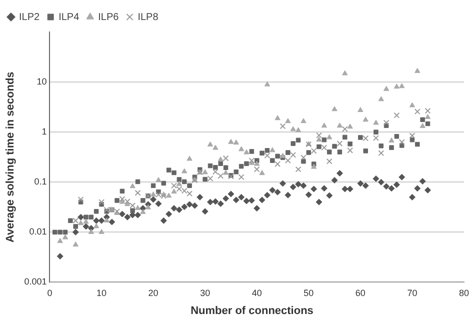 This screenshot has width=474, height=323. What do you see at coordinates (205, 293) in the screenshot?
I see `x-tick-label: 30` at bounding box center [205, 293].